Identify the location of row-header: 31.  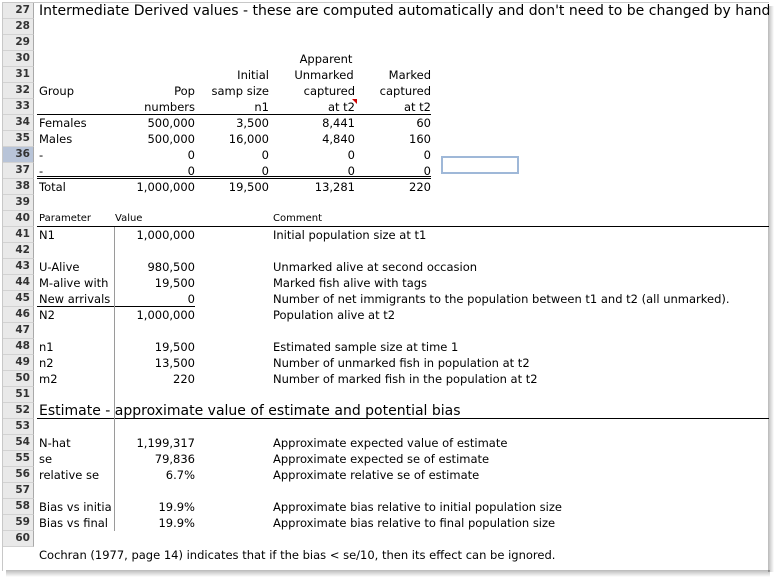
(18, 75).